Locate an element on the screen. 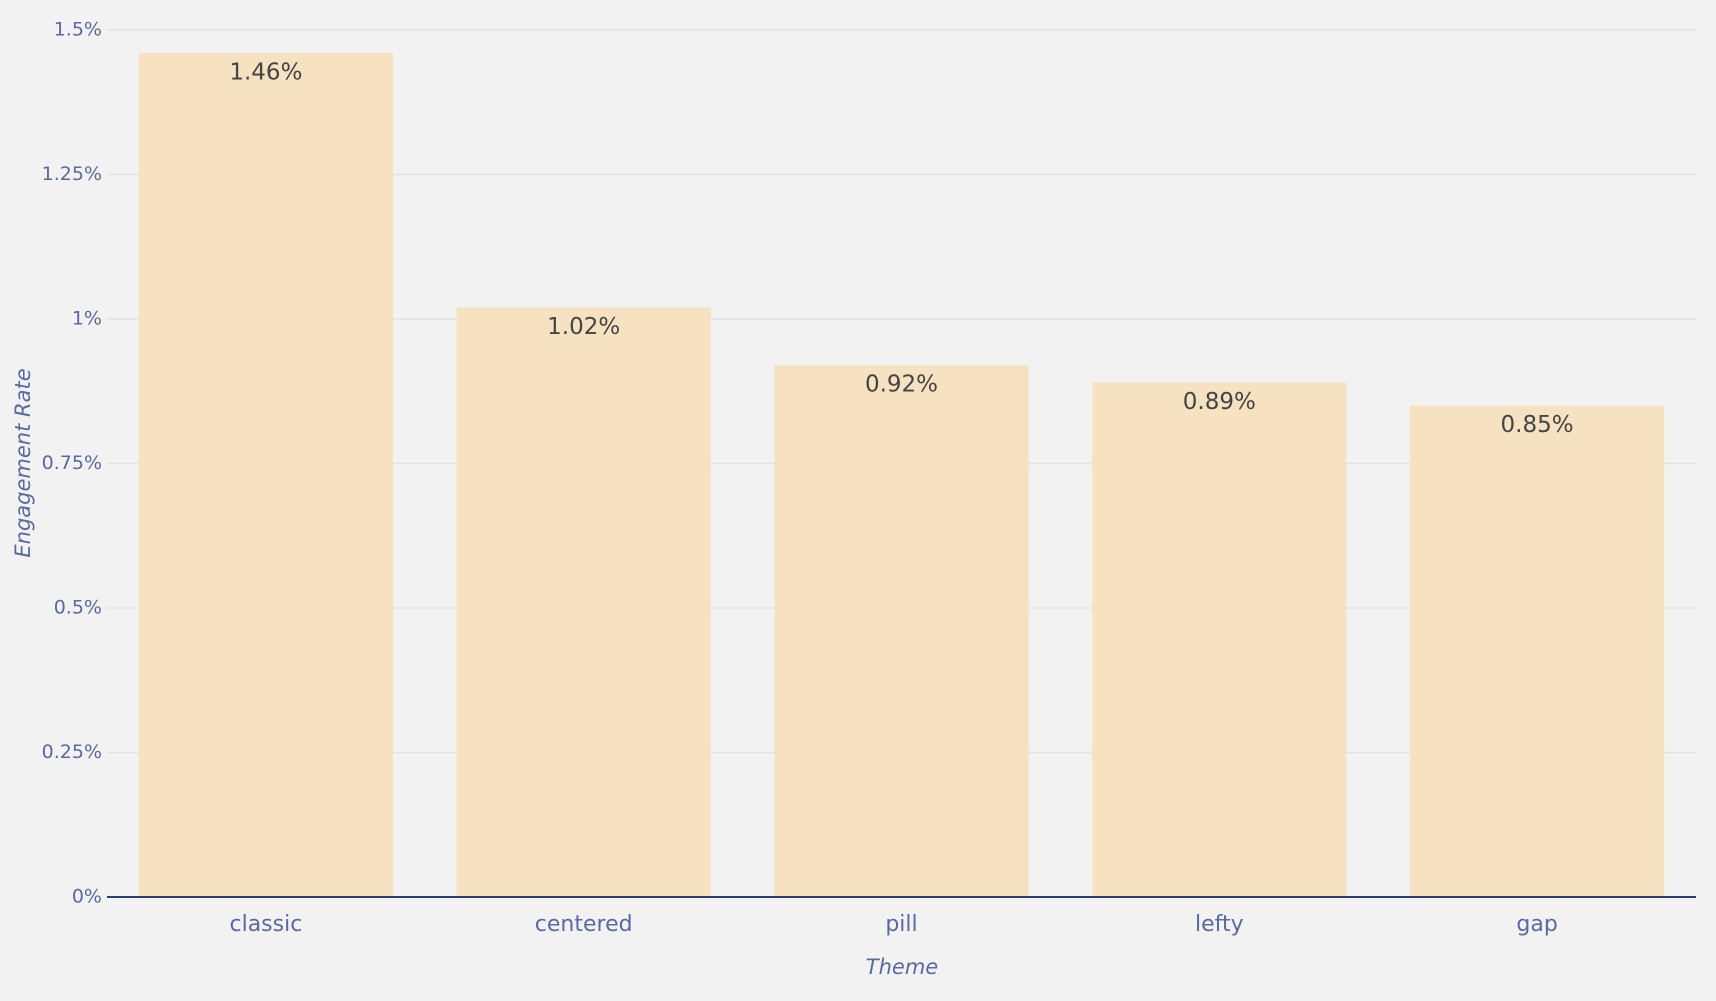 Image resolution: width=1716 pixels, height=1001 pixels. data-label: 0.92% is located at coordinates (901, 385).